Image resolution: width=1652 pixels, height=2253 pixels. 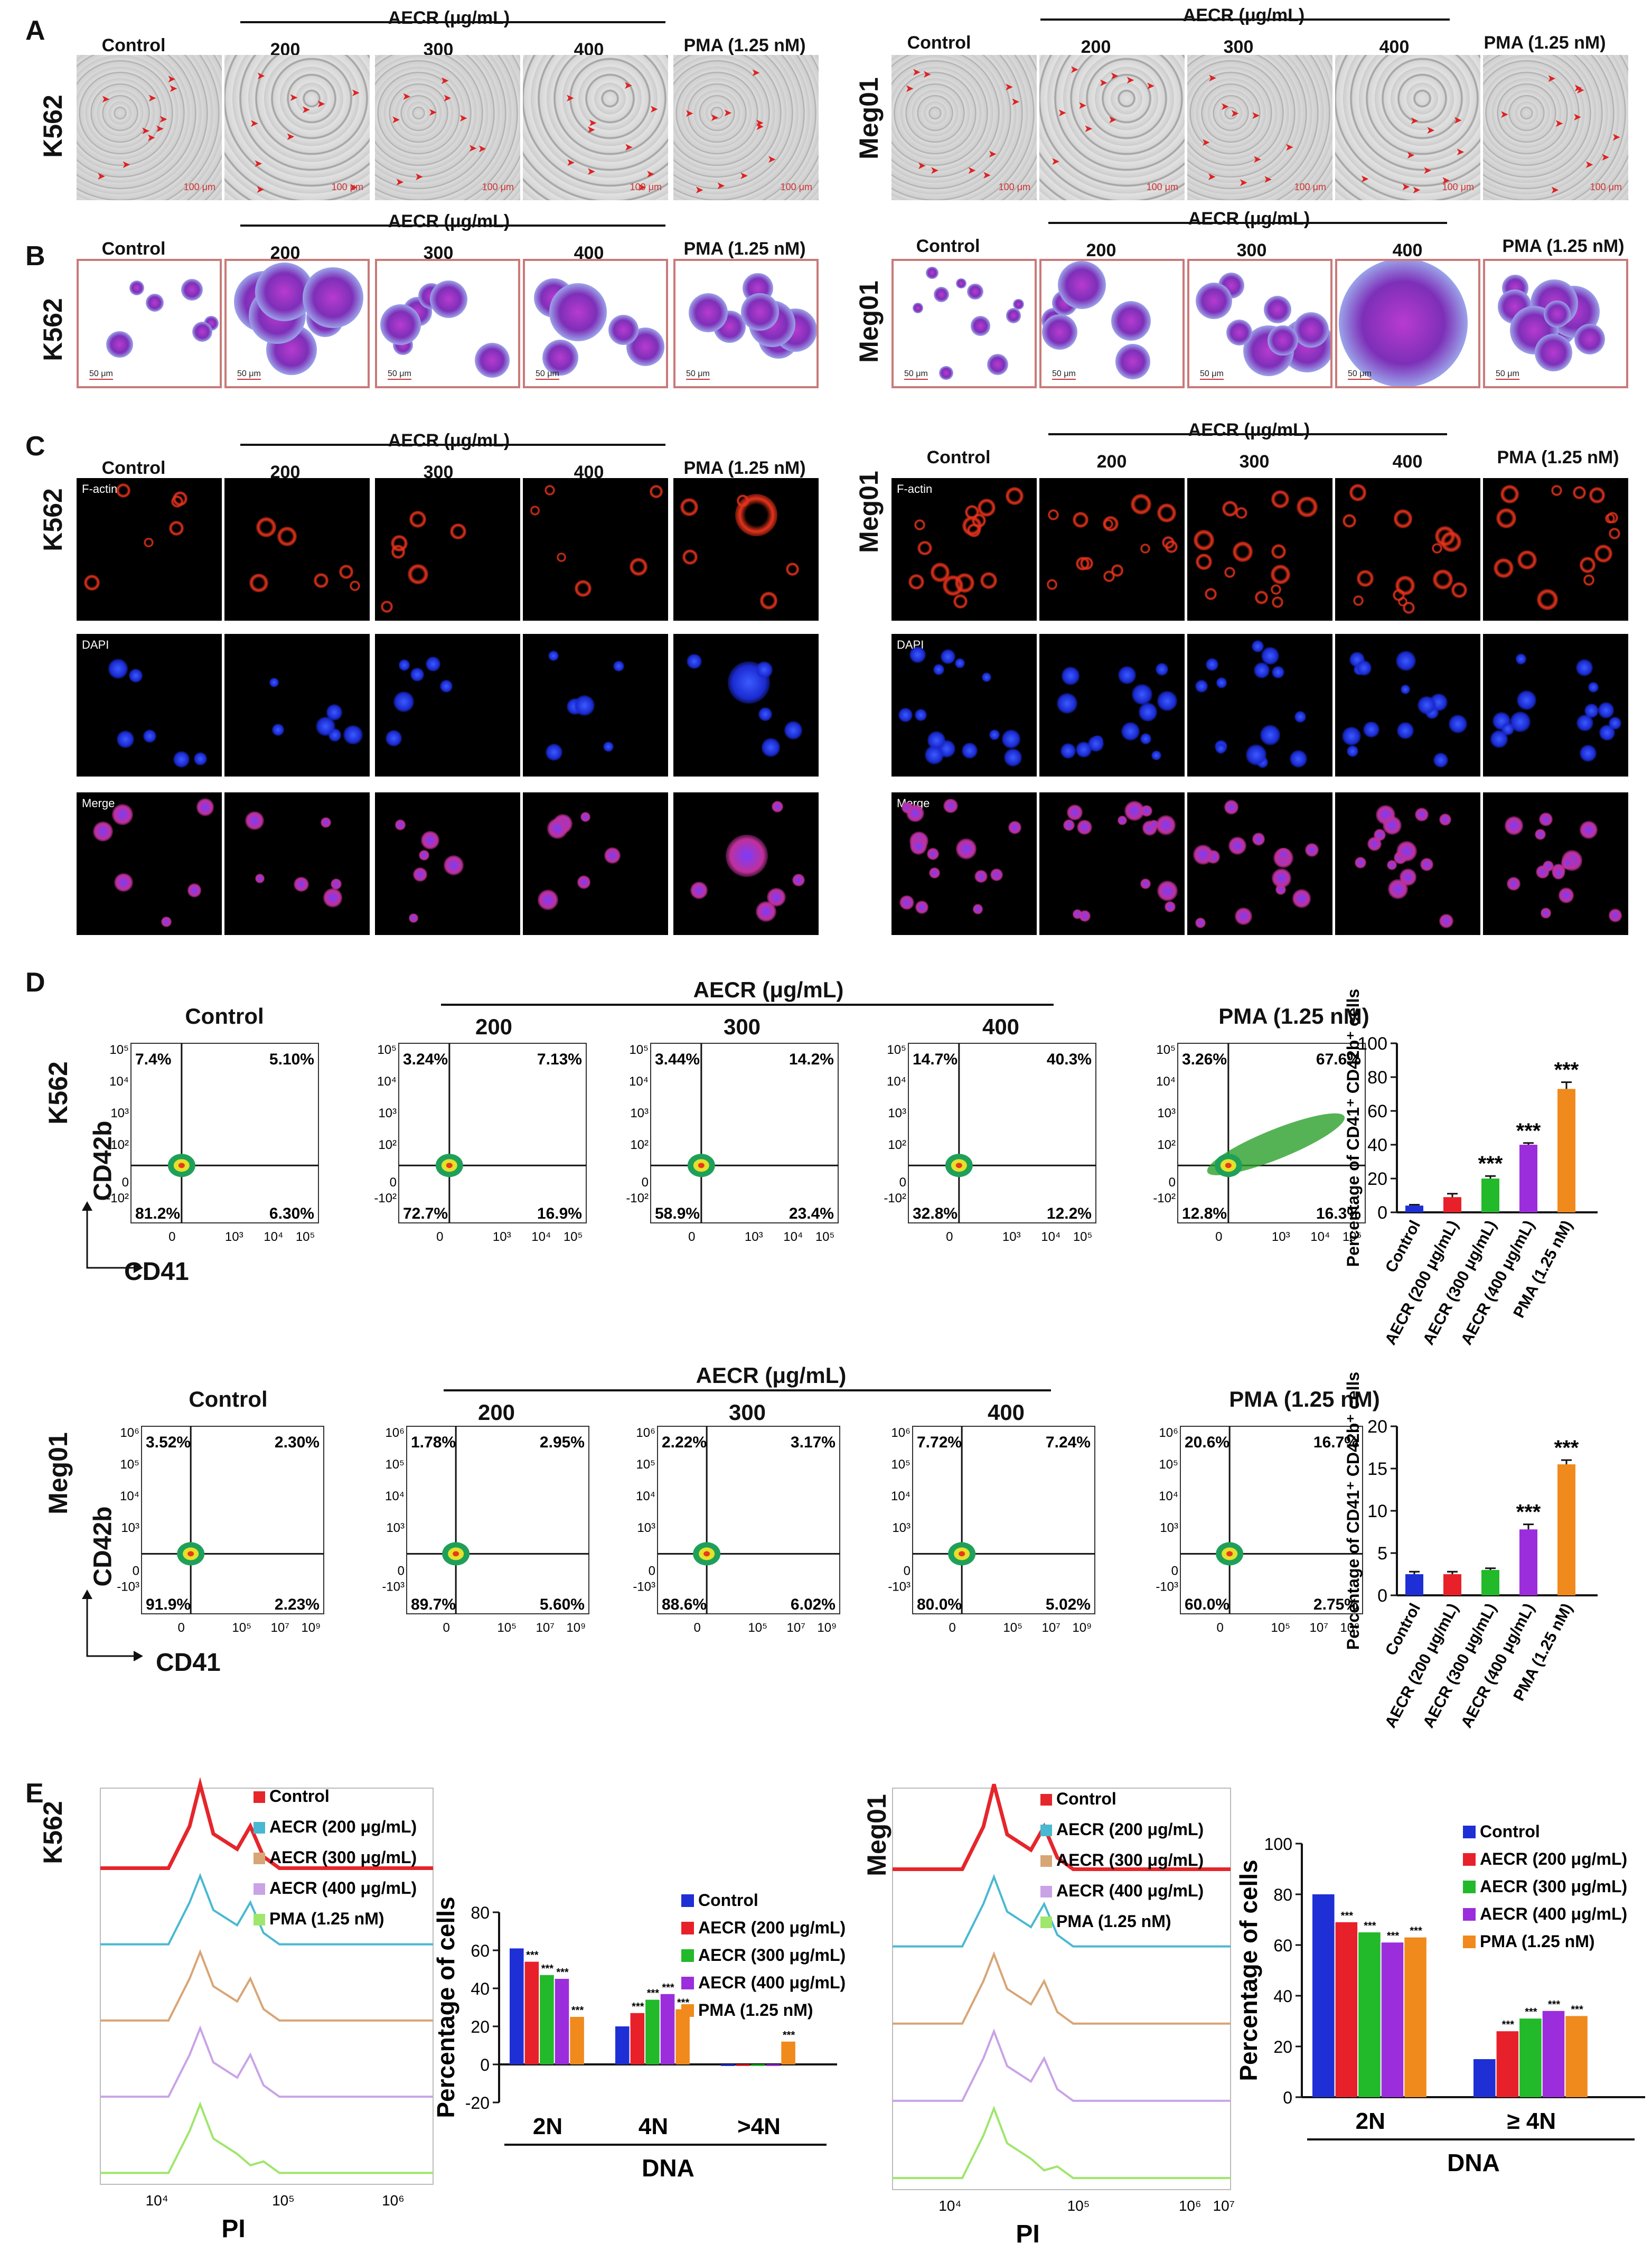 I want to click on row-label-meg01-e: Meg01, so click(x=877, y=1835).